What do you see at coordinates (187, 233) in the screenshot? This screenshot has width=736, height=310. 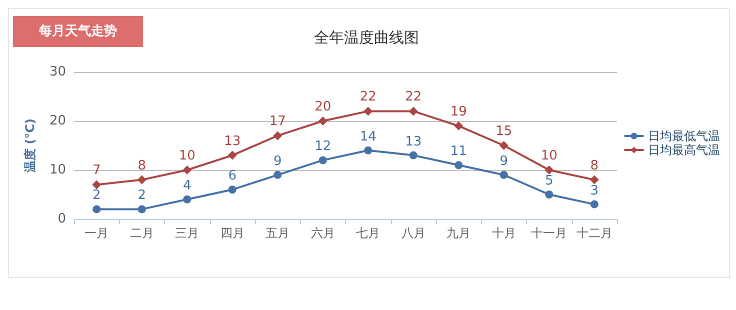 I see `x-tick-label: 三月` at bounding box center [187, 233].